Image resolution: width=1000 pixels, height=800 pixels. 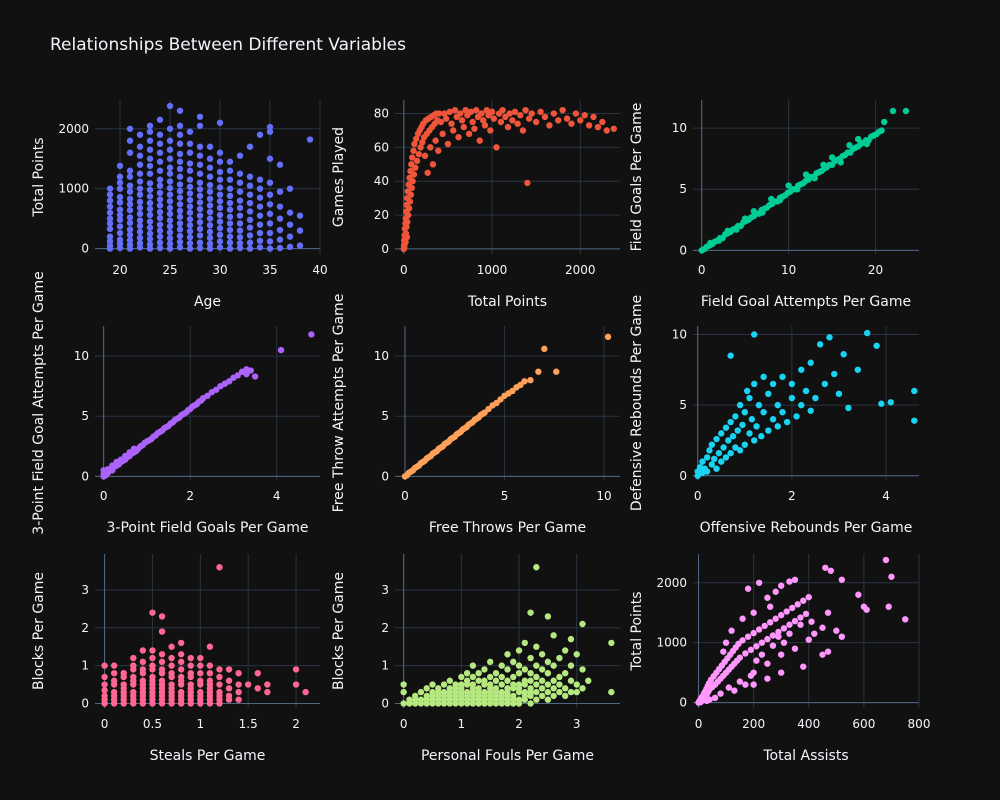 I want to click on x-tick-label: 0, so click(x=405, y=496).